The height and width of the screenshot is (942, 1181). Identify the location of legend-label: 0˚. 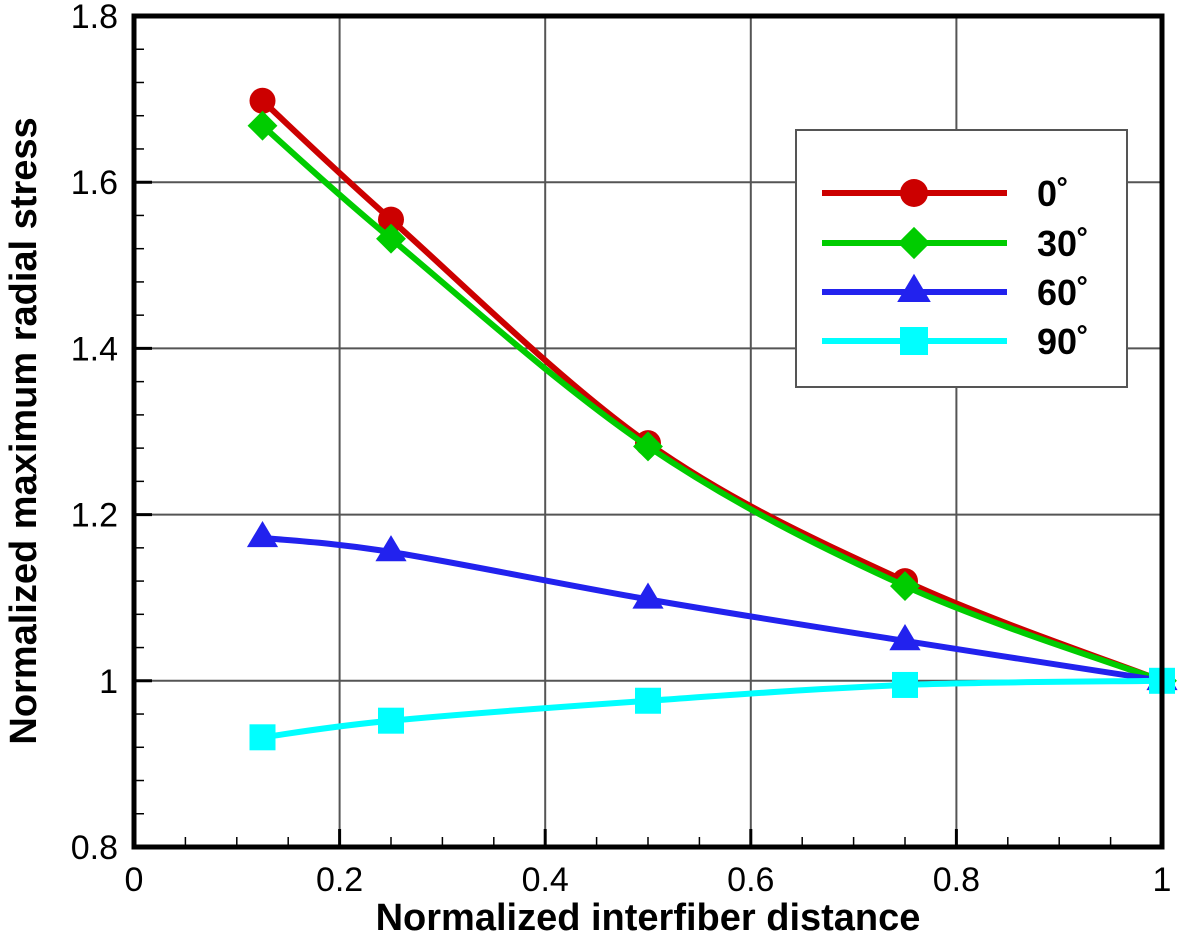
(1053, 193).